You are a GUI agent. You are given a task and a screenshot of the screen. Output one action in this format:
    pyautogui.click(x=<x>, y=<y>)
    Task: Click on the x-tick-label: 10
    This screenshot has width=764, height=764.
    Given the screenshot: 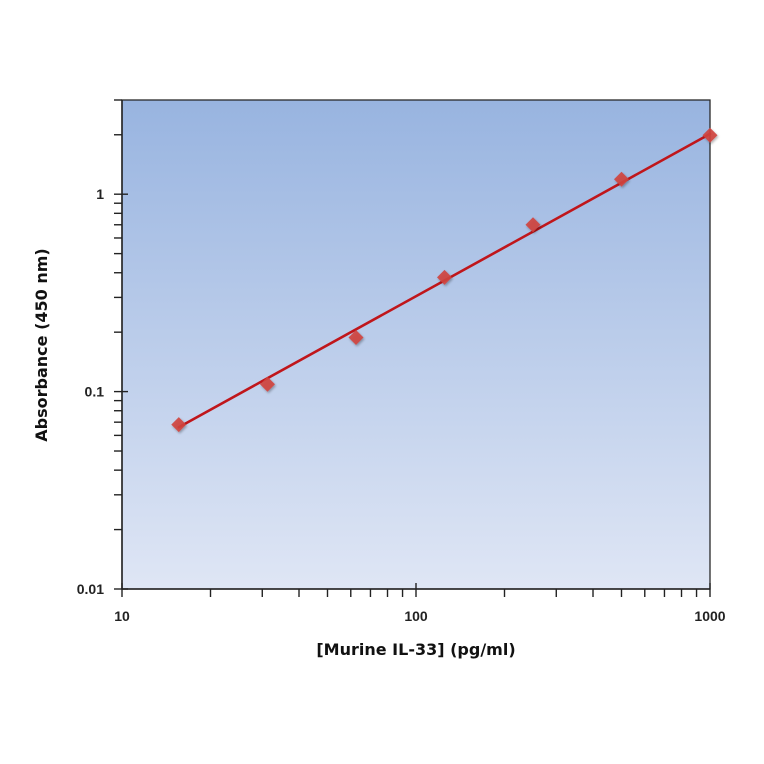 What is the action you would take?
    pyautogui.click(x=122, y=616)
    